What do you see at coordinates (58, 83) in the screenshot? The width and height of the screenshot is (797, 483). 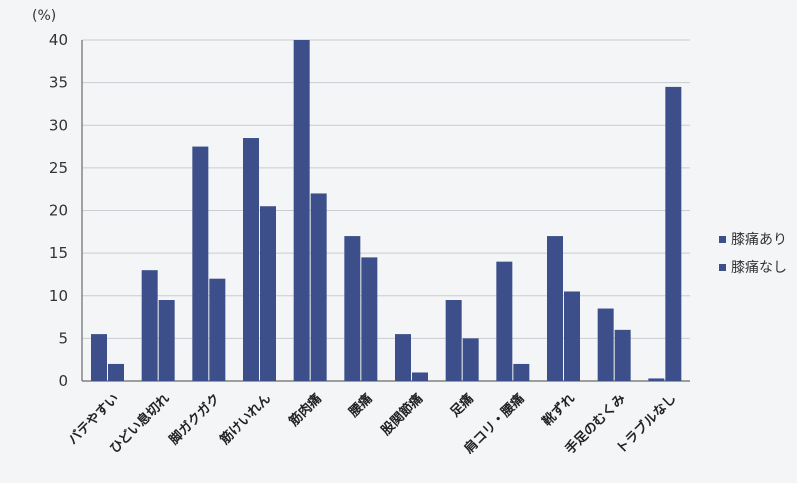 I see `y-tick-label: 35` at bounding box center [58, 83].